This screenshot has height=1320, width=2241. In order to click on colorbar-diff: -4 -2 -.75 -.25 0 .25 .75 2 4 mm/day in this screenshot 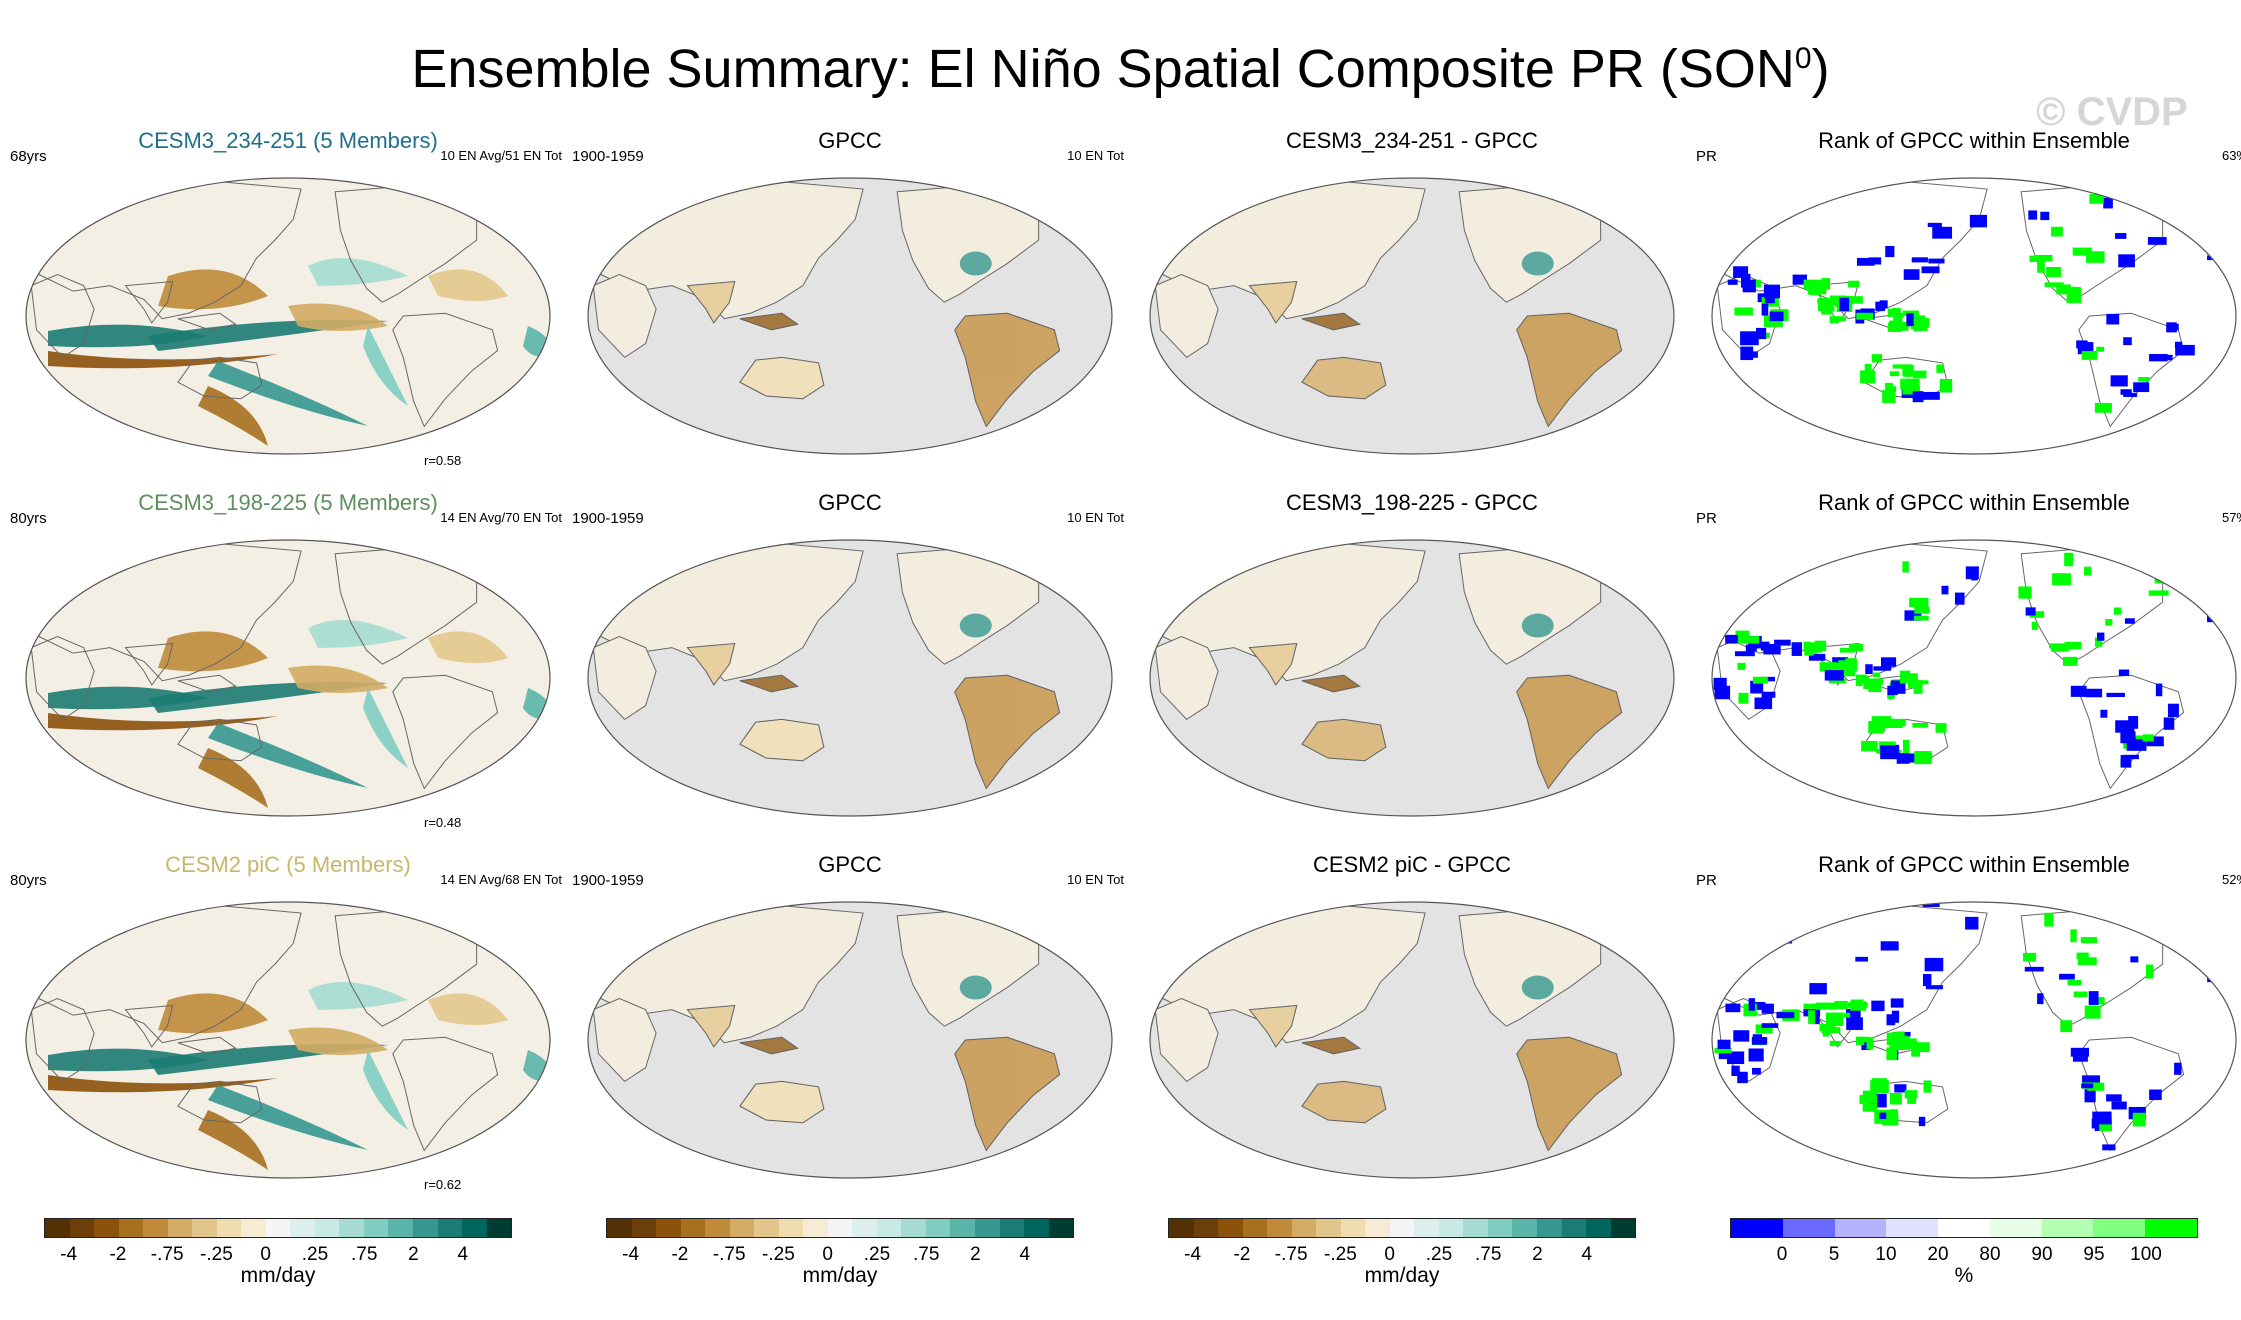, I will do `click(1402, 1263)`.